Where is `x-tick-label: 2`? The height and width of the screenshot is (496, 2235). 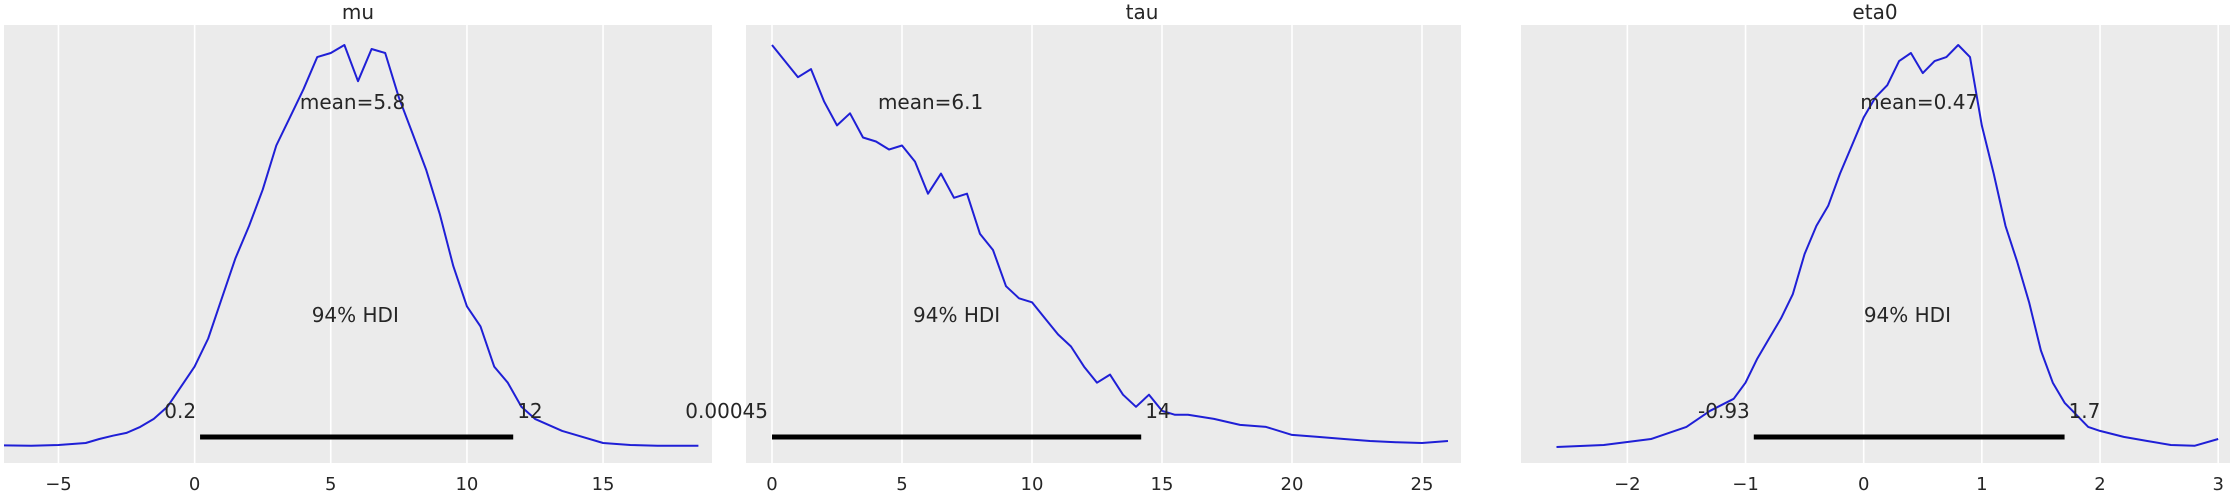 x-tick-label: 2 is located at coordinates (2099, 484).